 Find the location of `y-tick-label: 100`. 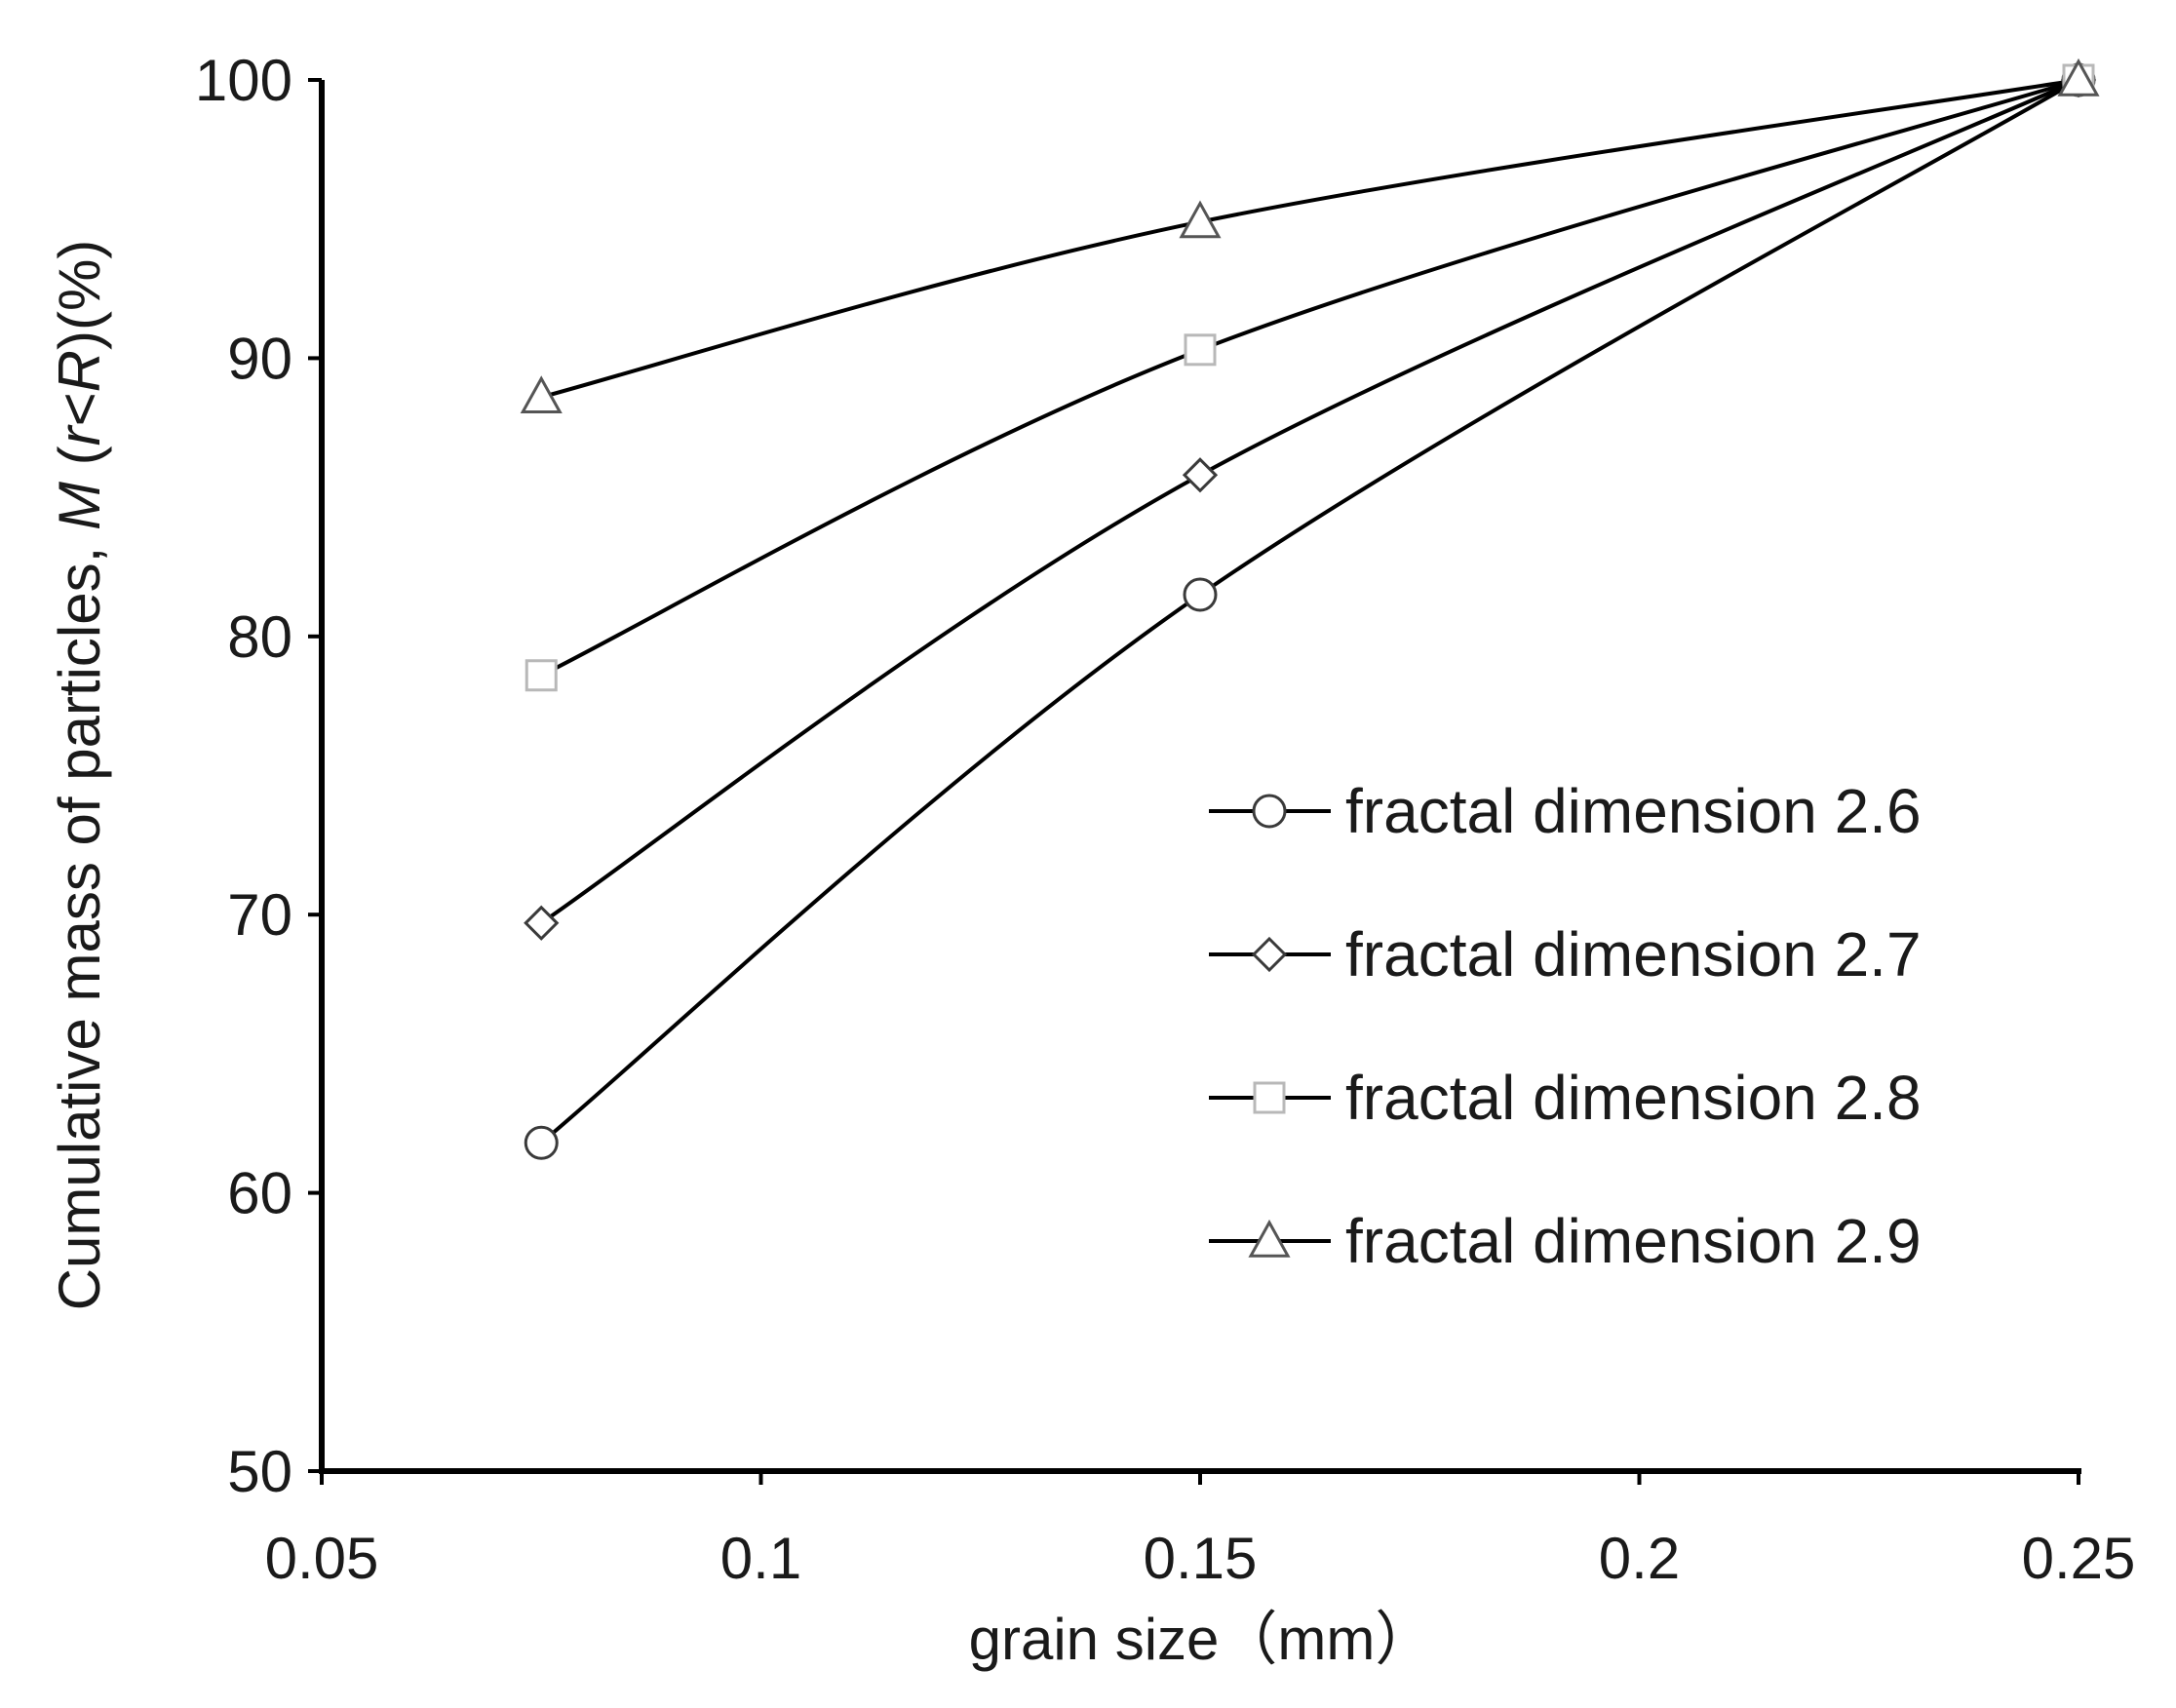

y-tick-label: 100 is located at coordinates (243, 80).